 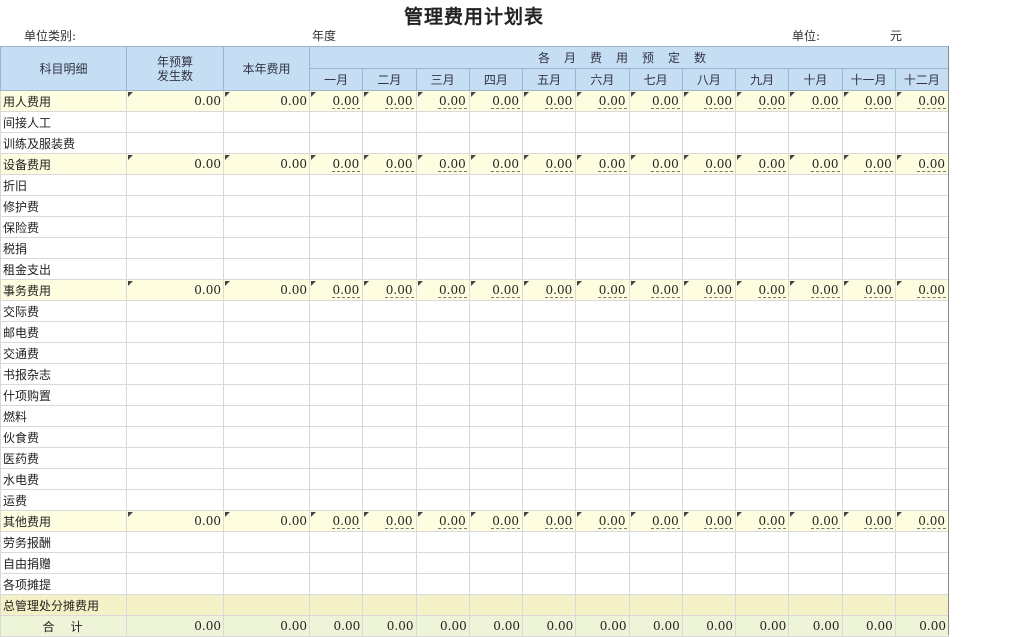 I want to click on prev-year-cell, so click(x=175, y=269).